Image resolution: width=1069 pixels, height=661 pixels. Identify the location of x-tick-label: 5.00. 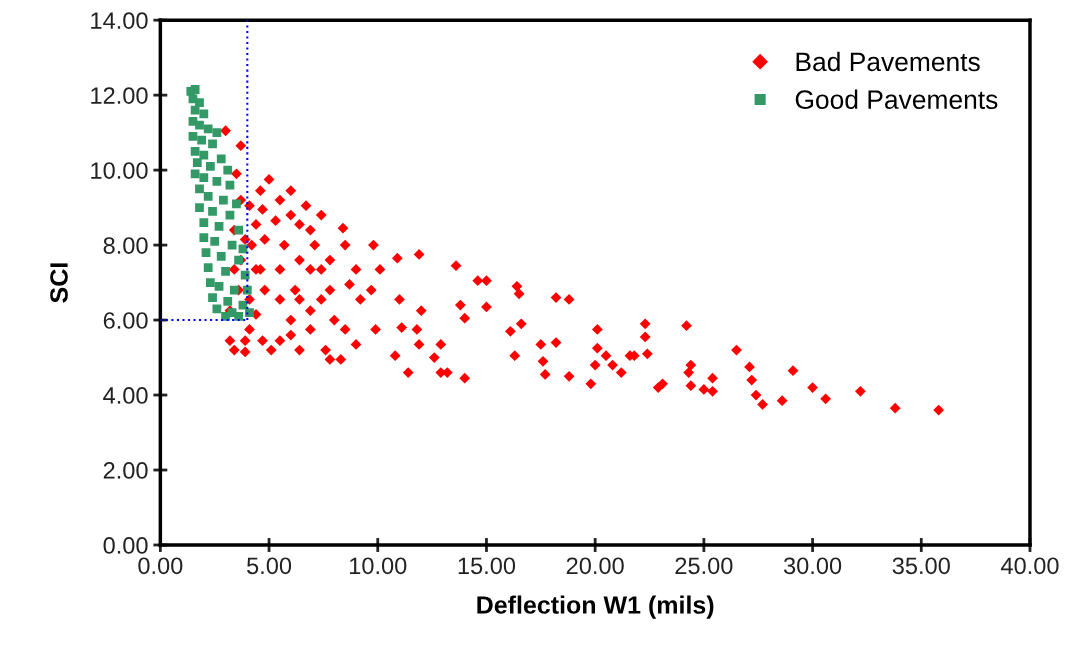
(269, 566).